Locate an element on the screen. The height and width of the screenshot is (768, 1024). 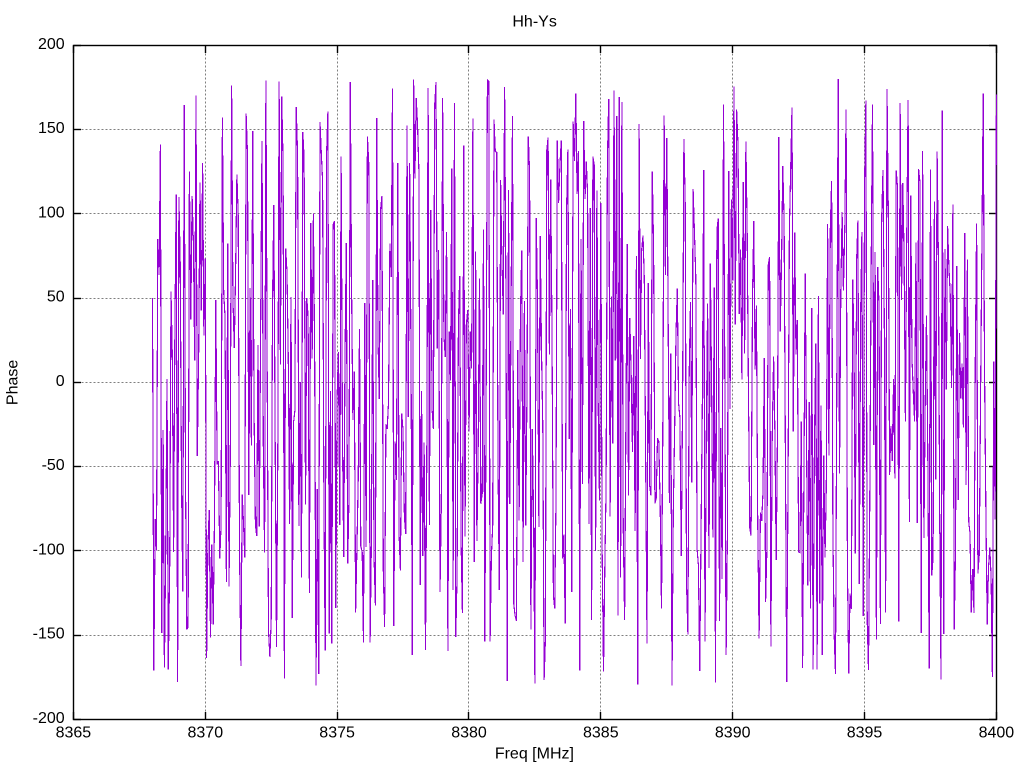
svg-text: 8365 is located at coordinates (74, 733).